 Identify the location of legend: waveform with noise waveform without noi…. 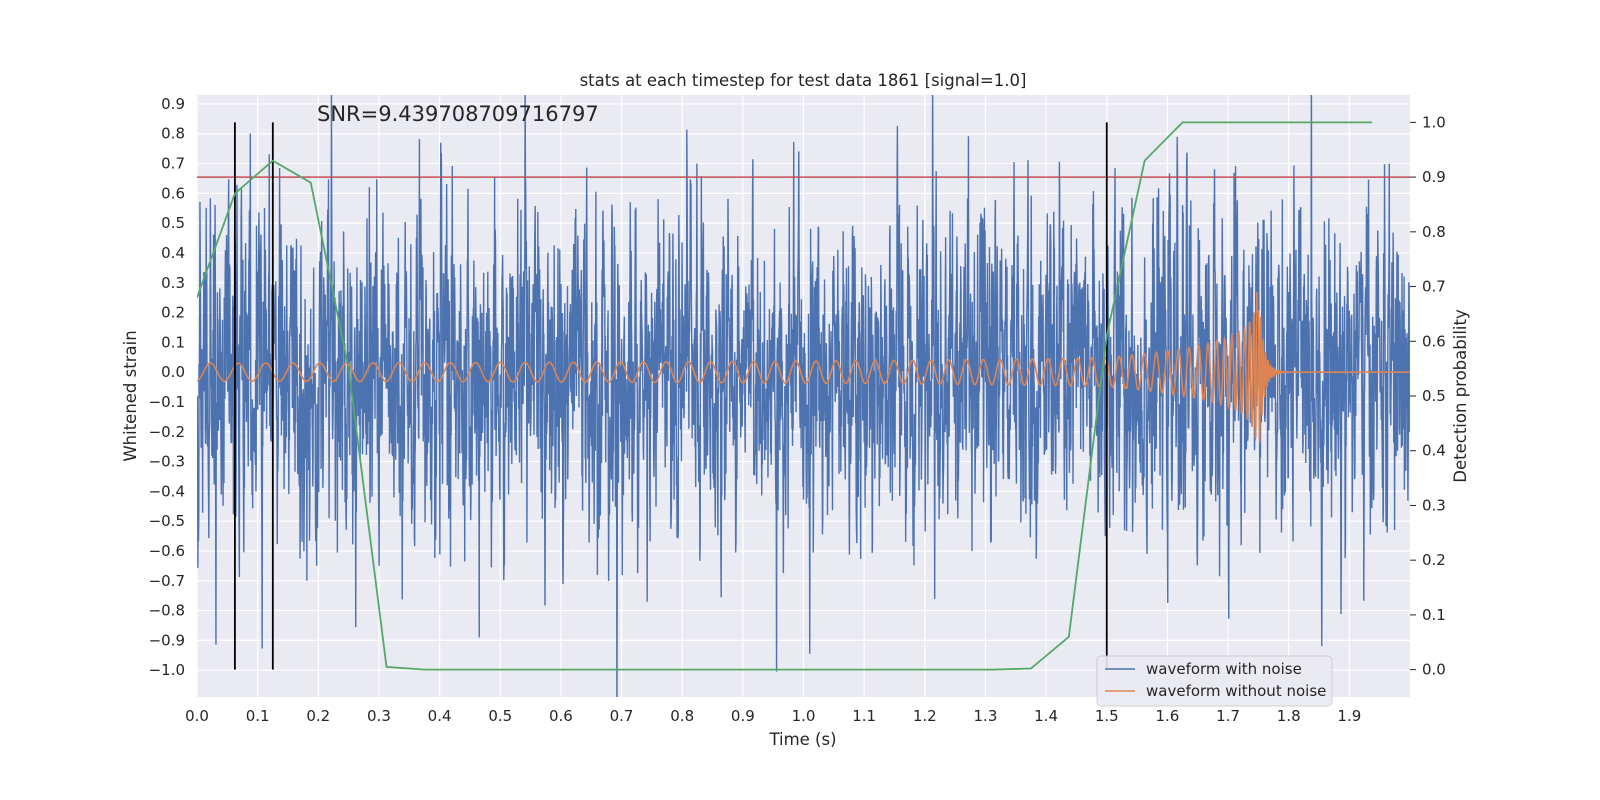
(1214, 681).